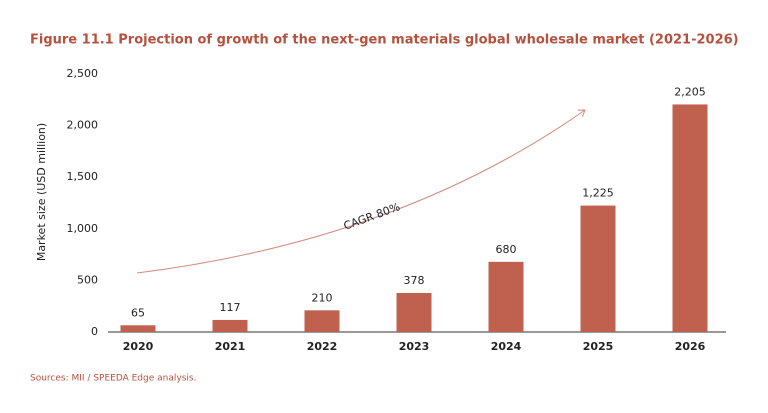 The height and width of the screenshot is (413, 768). What do you see at coordinates (598, 193) in the screenshot?
I see `value-label: 1,225` at bounding box center [598, 193].